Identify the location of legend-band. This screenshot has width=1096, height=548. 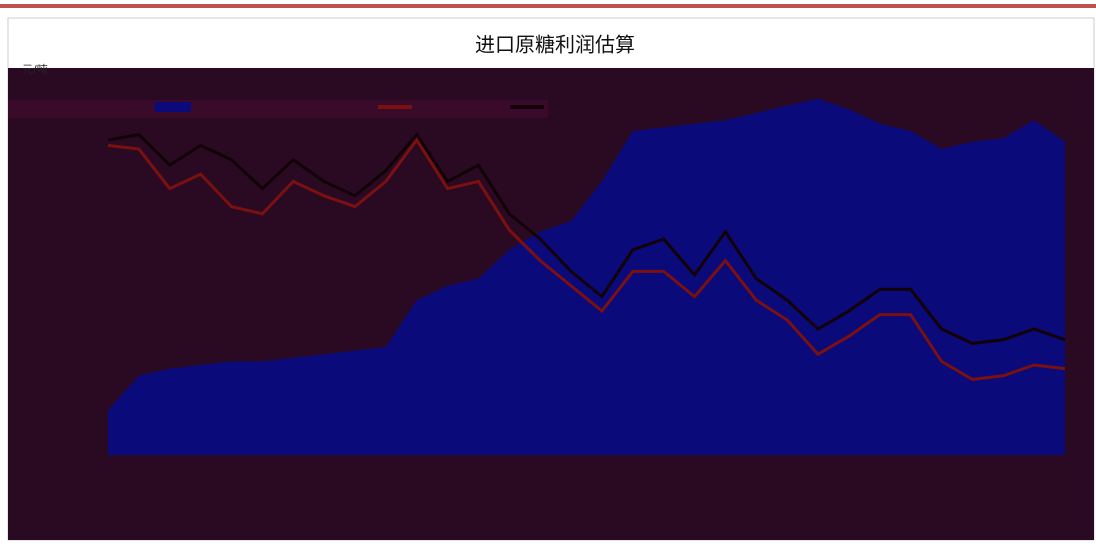
(278, 109).